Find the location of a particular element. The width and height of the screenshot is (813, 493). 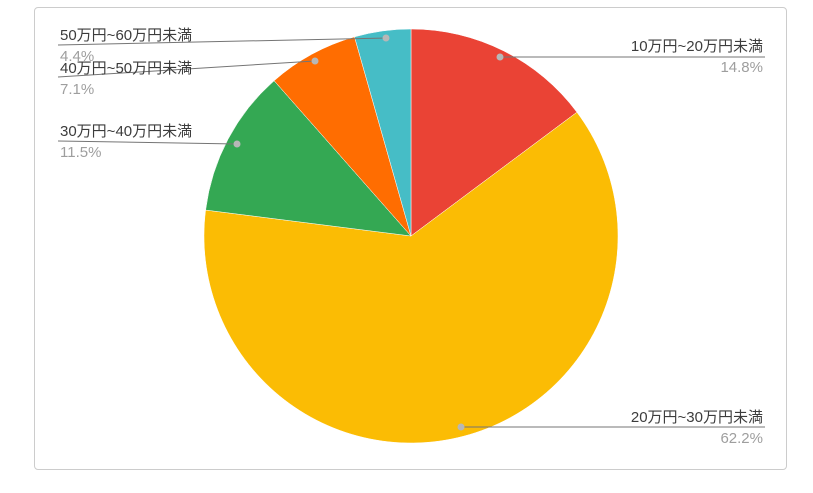

slice-category-label: 40万円~50万円未満 is located at coordinates (126, 68).